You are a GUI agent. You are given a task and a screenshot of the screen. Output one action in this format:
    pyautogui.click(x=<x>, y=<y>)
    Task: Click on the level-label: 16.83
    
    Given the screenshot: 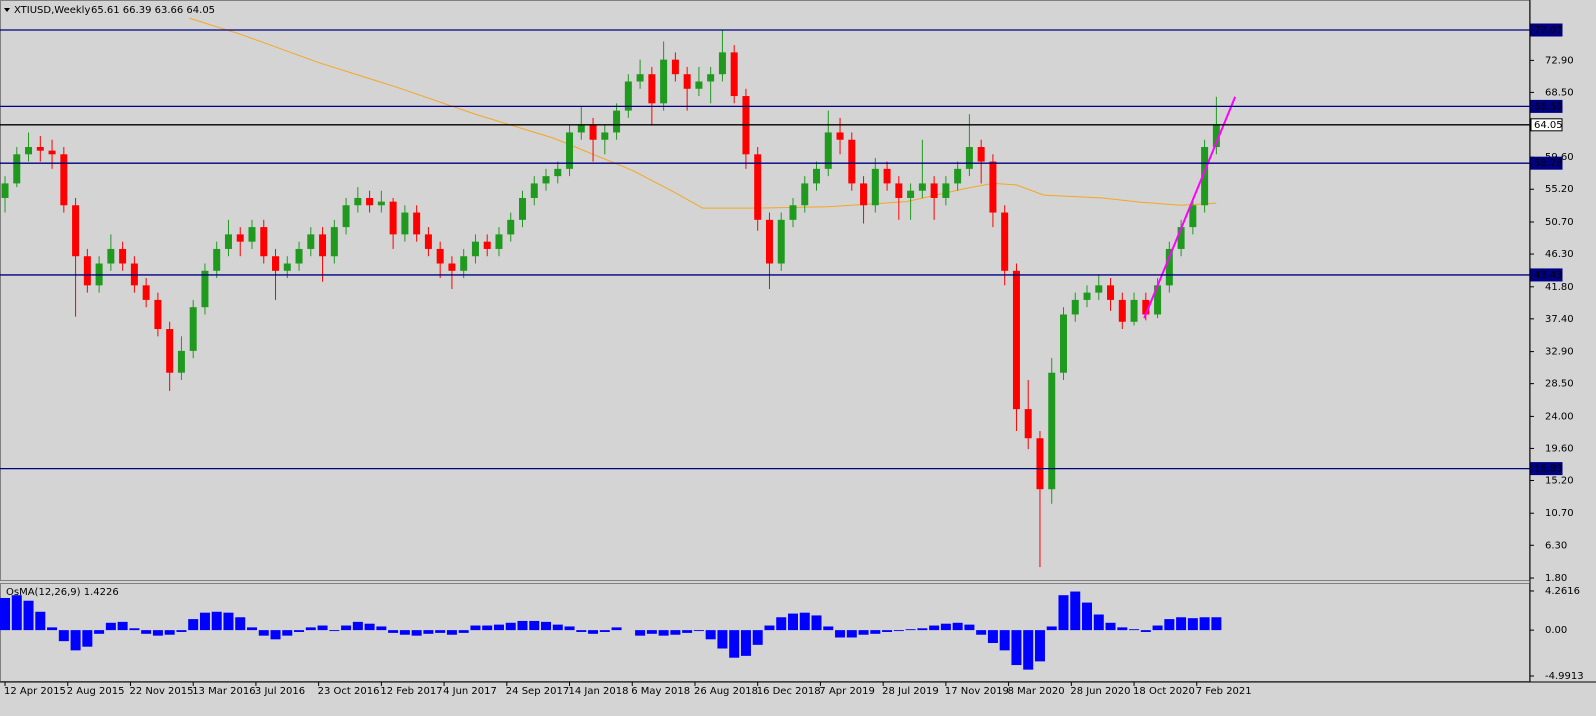 What is the action you would take?
    pyautogui.click(x=1548, y=469)
    